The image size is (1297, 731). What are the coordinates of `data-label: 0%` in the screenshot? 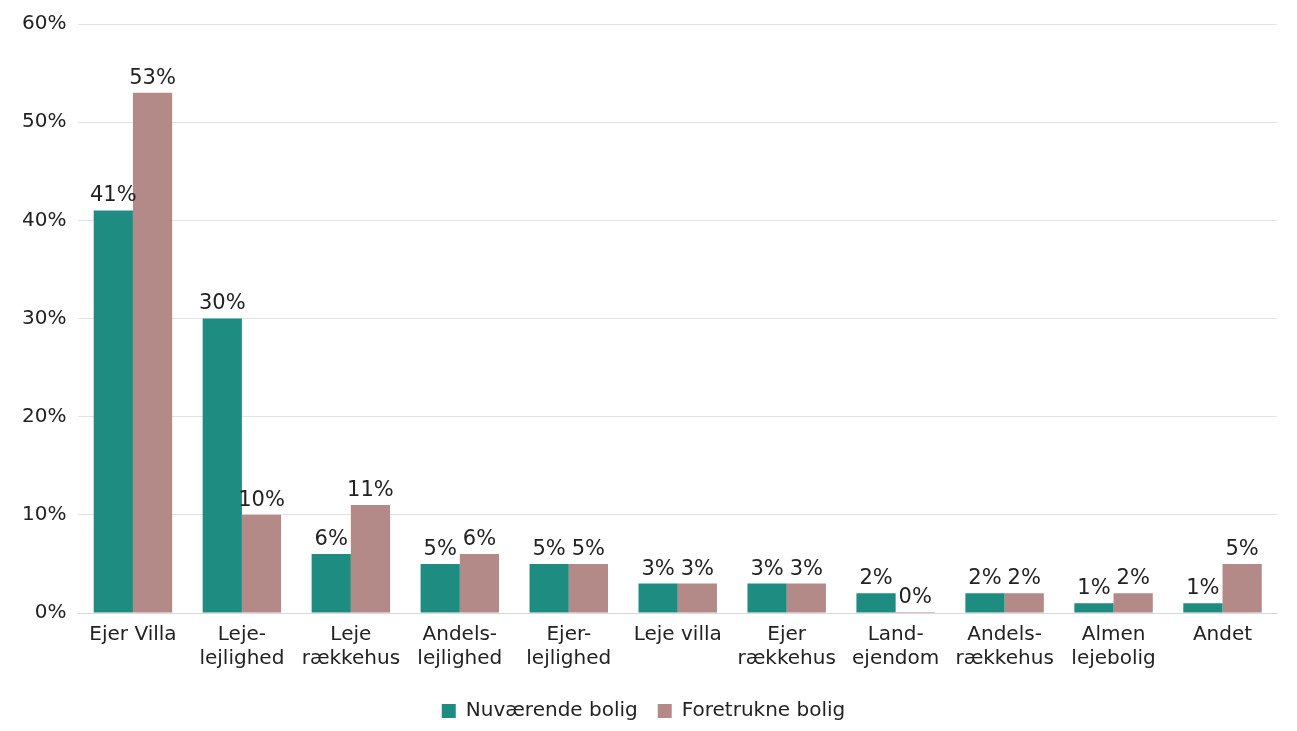 It's located at (915, 595).